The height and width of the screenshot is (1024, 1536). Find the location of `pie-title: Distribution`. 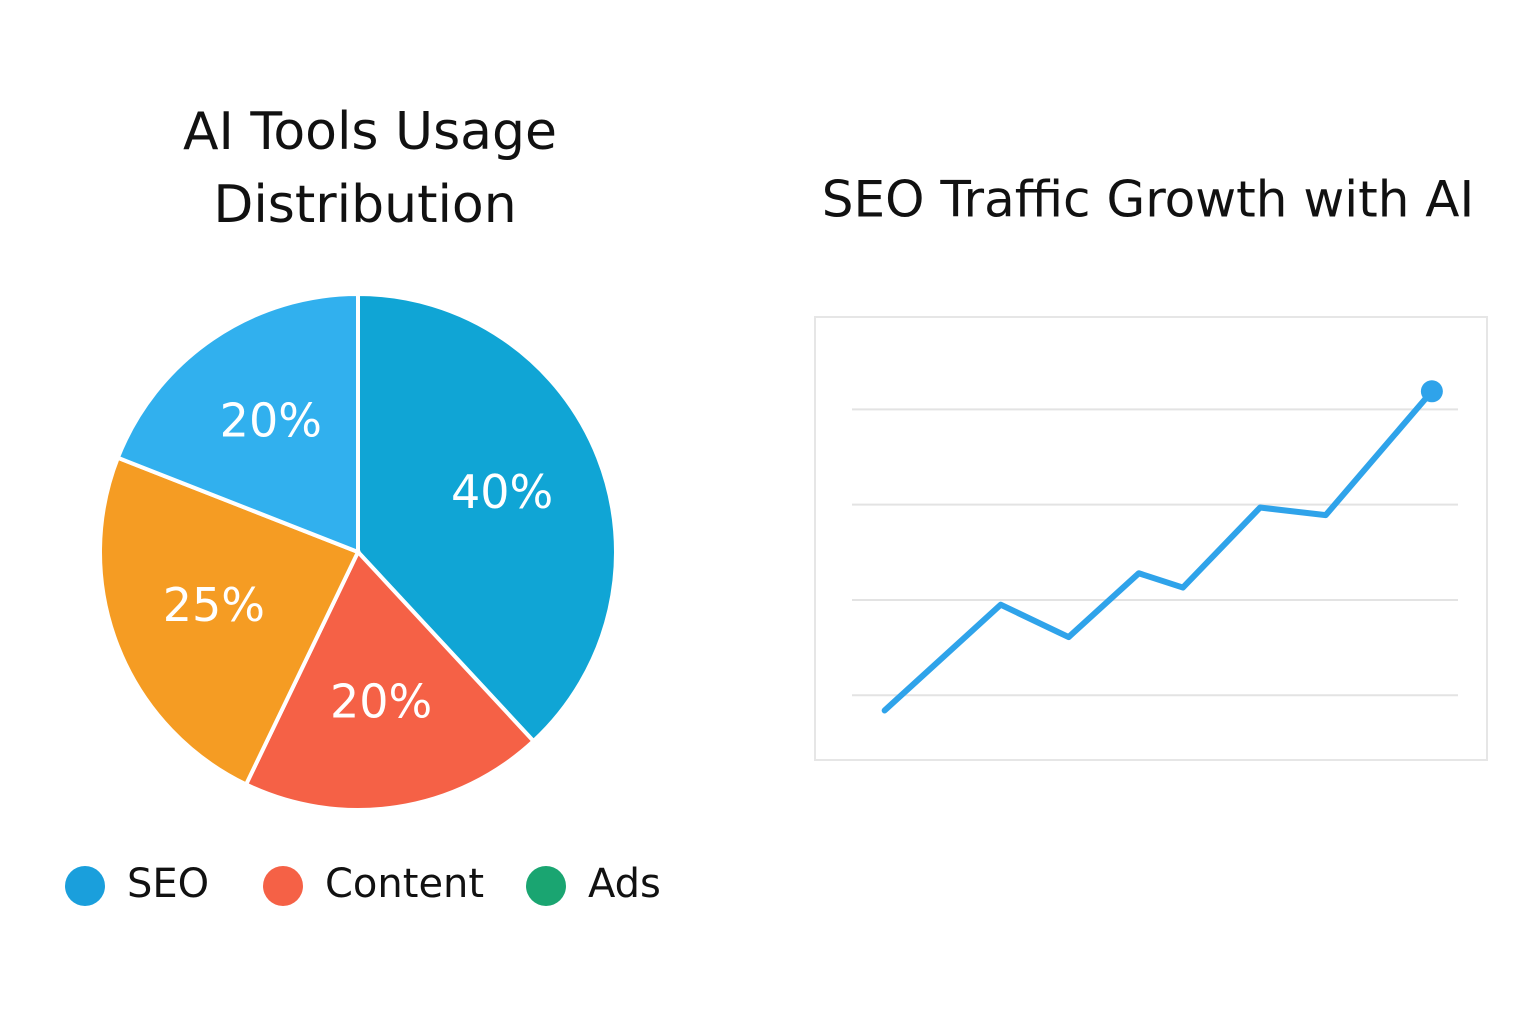

pie-title: Distribution is located at coordinates (364, 205).